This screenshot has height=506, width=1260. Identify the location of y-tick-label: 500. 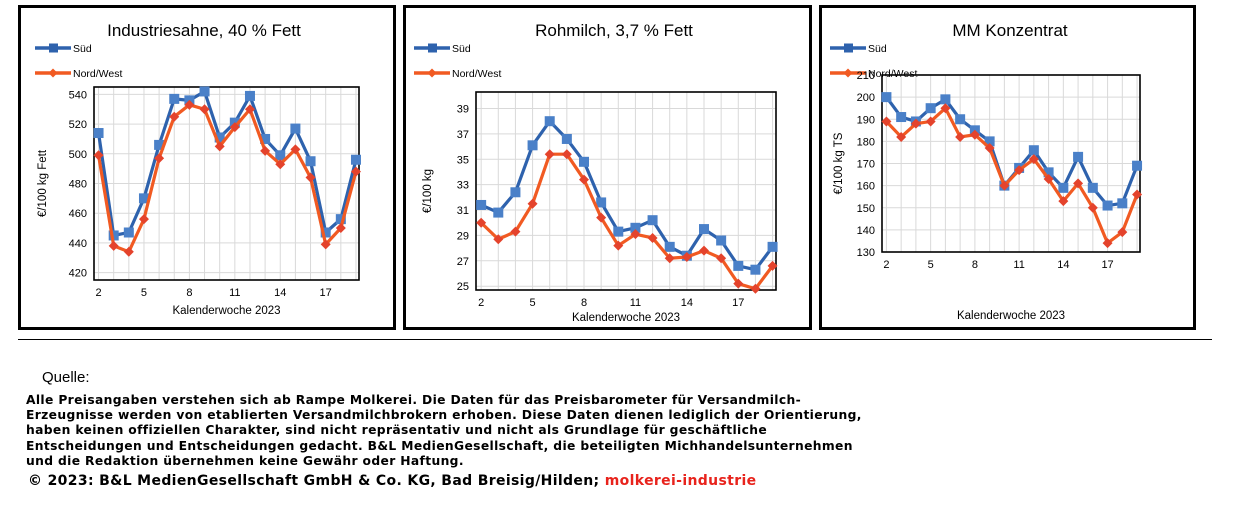
(78, 155).